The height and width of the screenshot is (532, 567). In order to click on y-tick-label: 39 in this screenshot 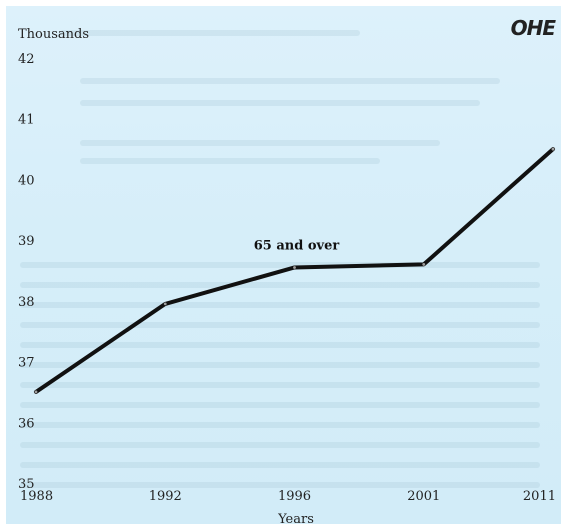, I will do `click(26, 241)`.